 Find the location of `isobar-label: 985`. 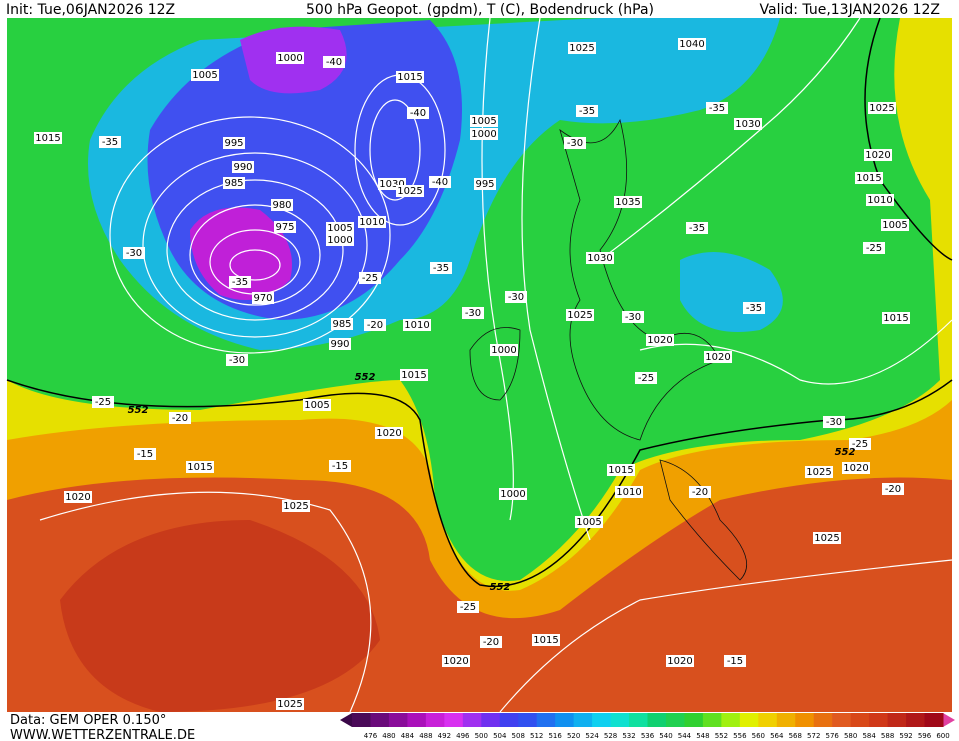

isobar-label: 985 is located at coordinates (233, 183).